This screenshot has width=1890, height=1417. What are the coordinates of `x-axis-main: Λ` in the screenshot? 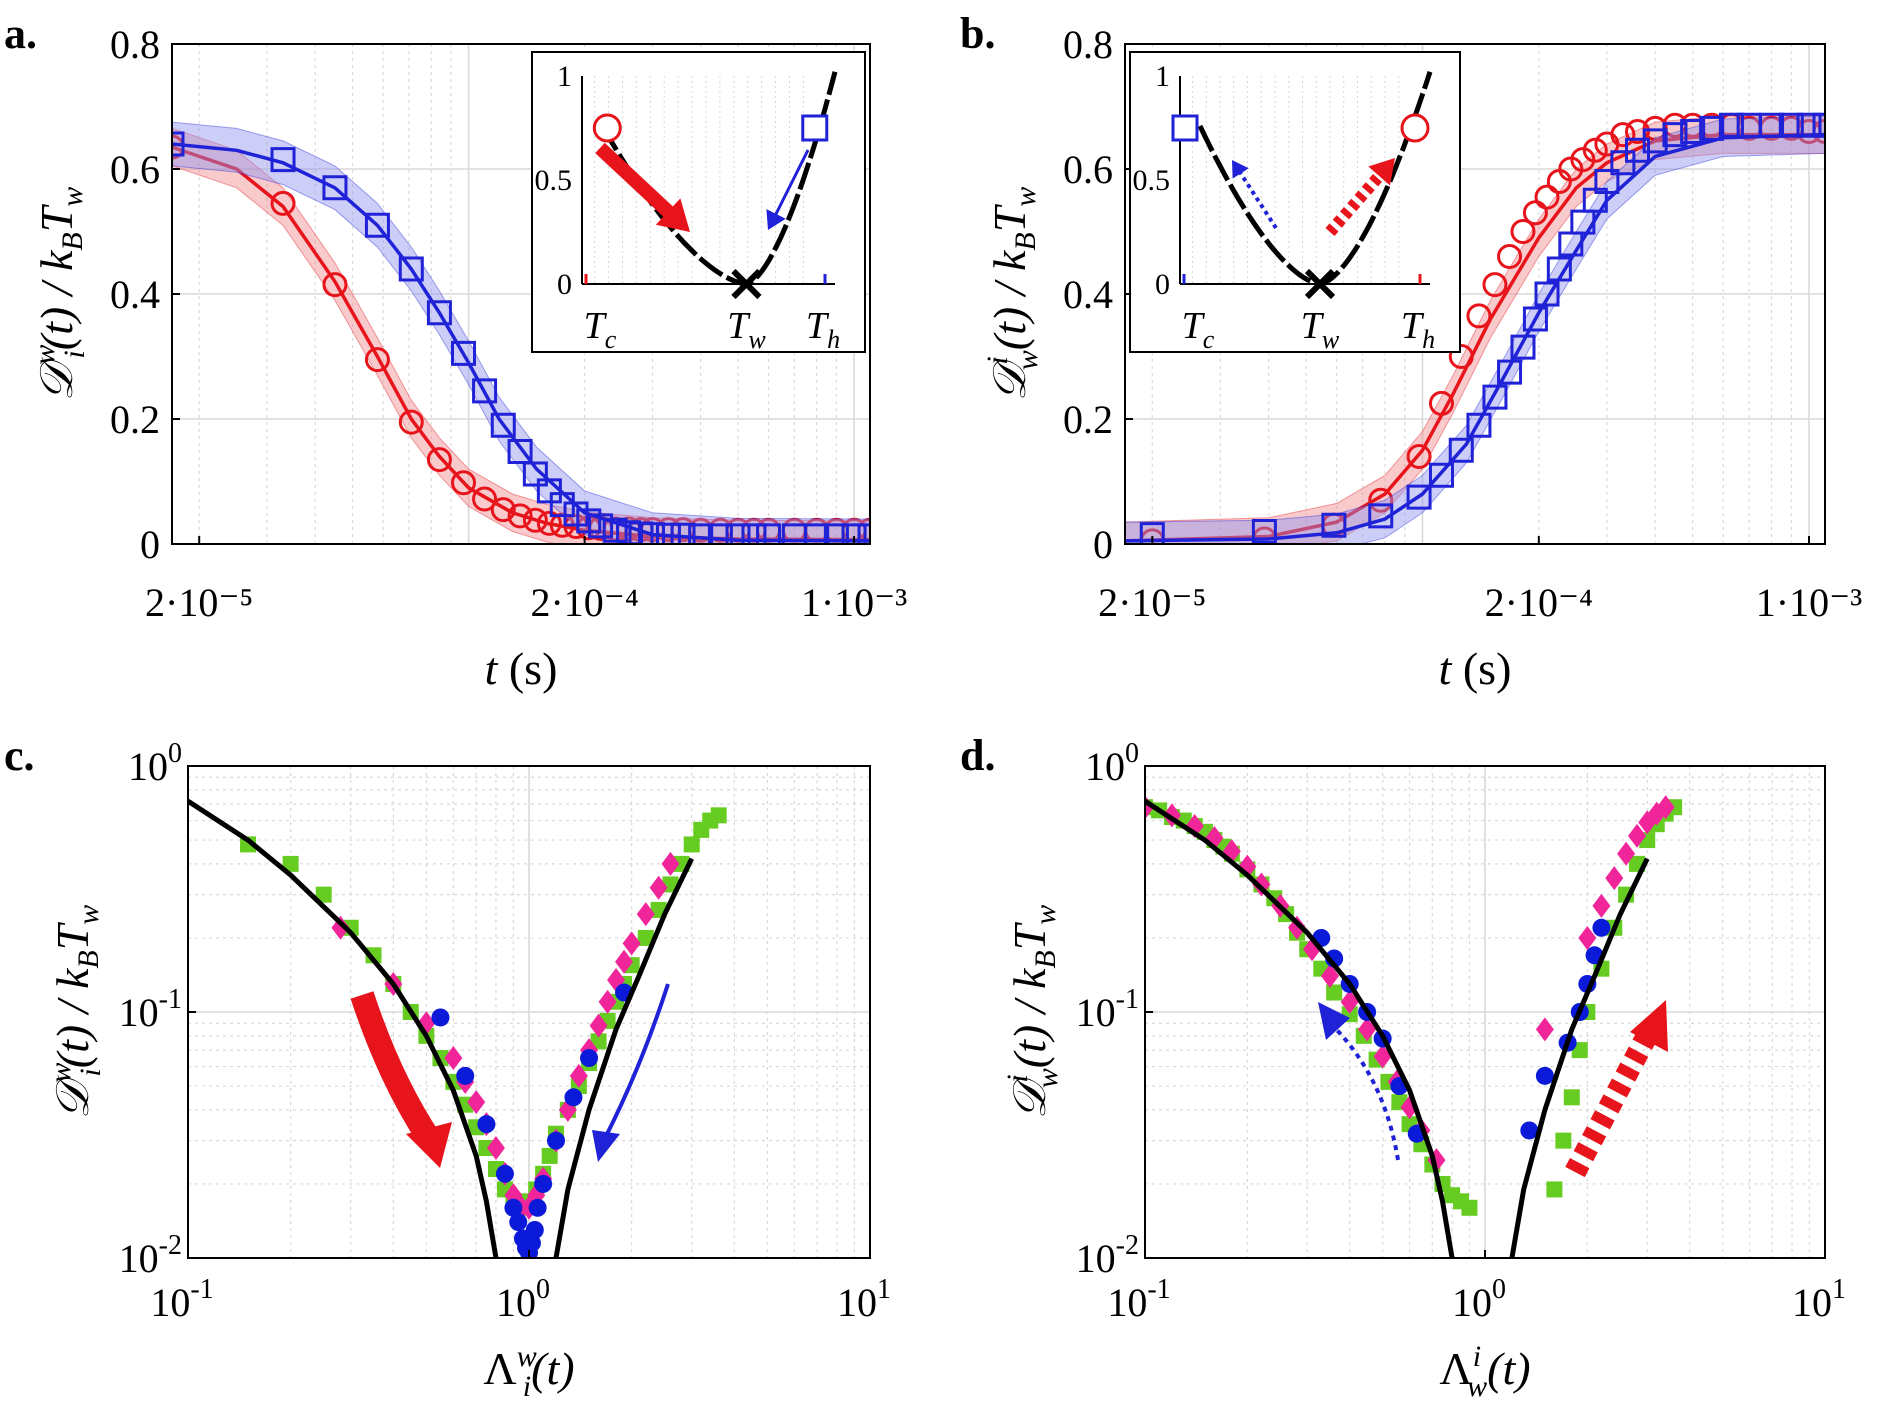 It's located at (1455, 1368).